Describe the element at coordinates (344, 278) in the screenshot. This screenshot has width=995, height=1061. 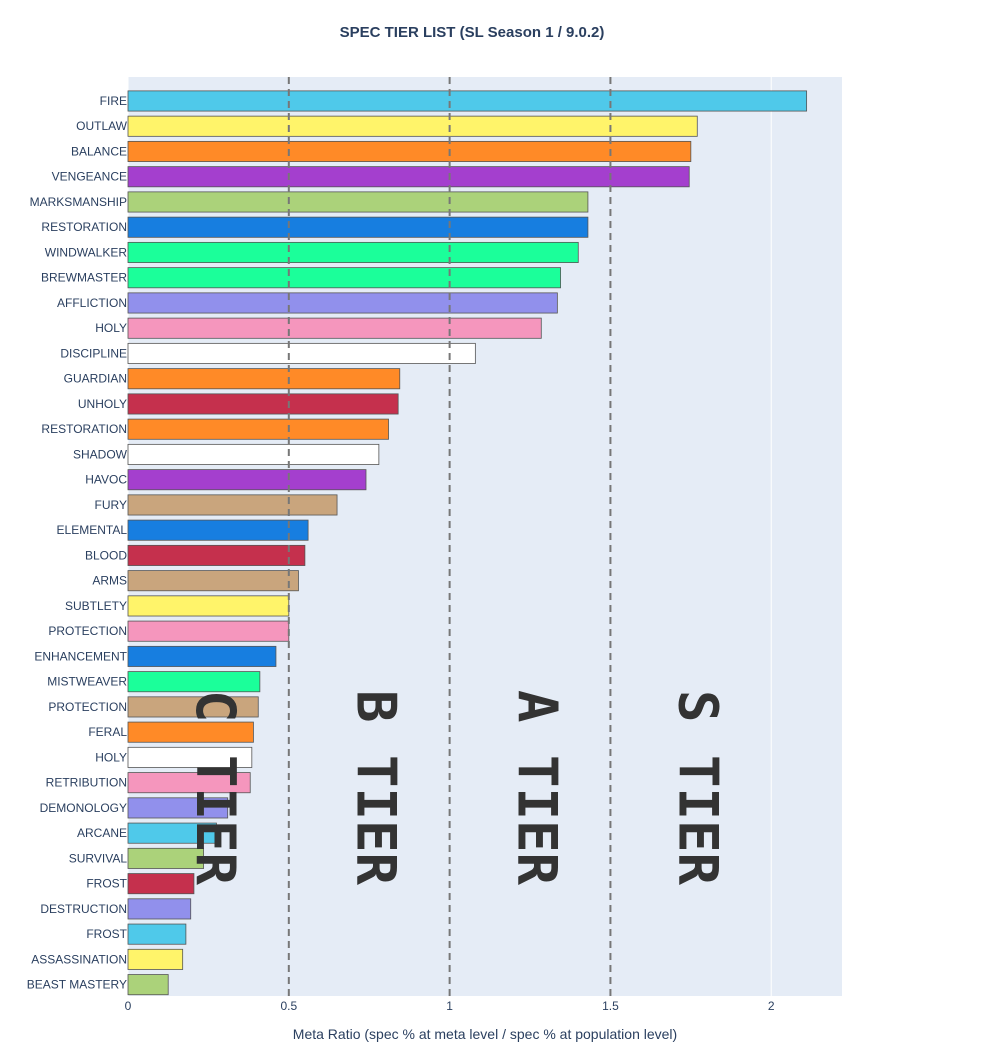
I see `bar-brewmaster` at that location.